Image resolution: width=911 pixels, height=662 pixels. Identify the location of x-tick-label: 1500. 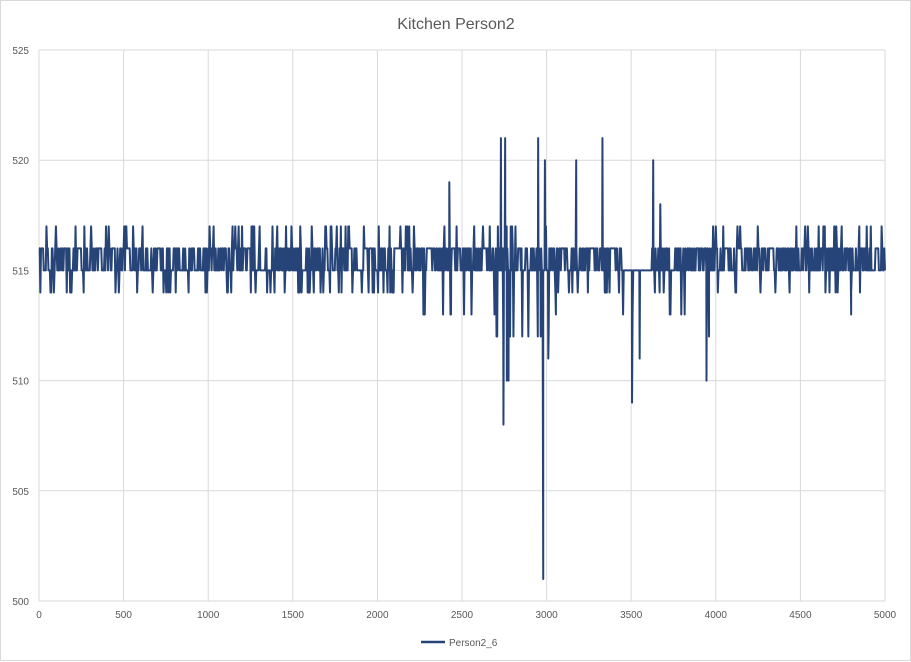
(293, 615).